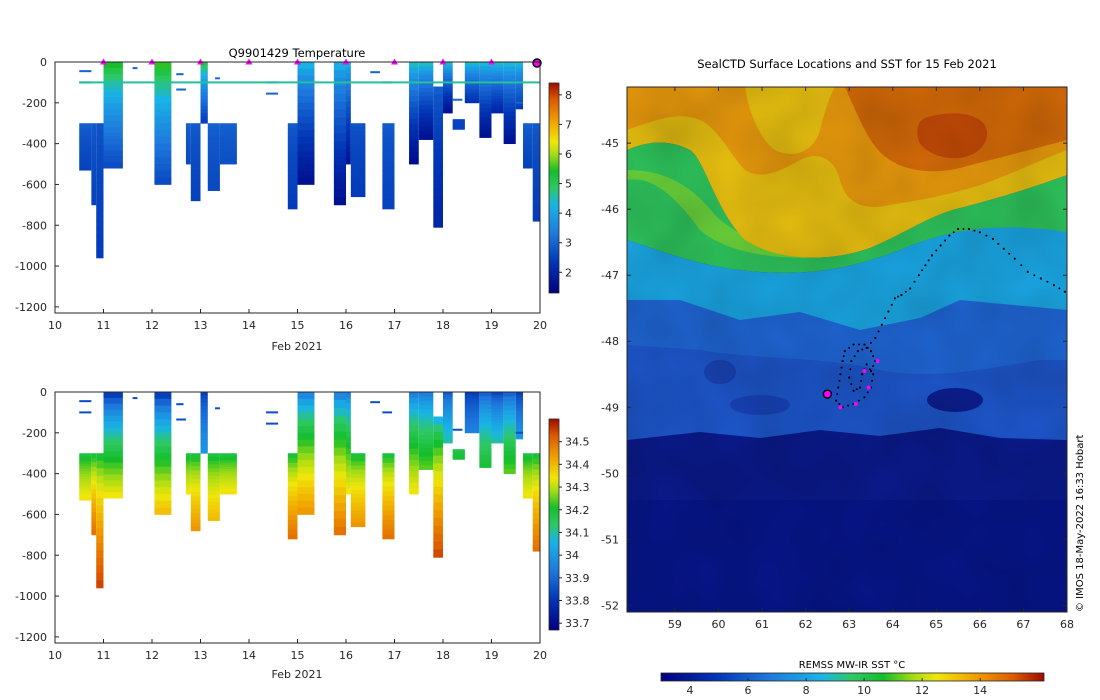  I want to click on salinity-colorbar-tick-label: 34.4, so click(577, 464).